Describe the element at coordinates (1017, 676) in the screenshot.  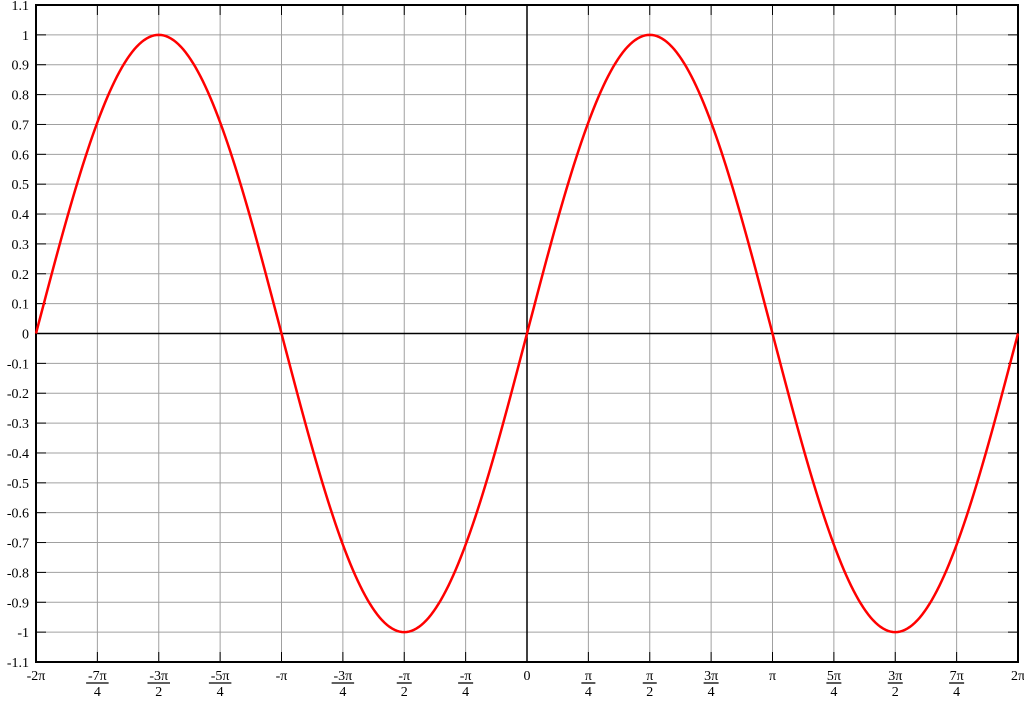
I see `x-tick-label: 2π` at that location.